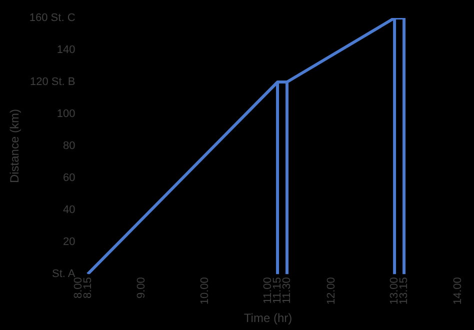 The width and height of the screenshot is (474, 330). Describe the element at coordinates (69, 210) in the screenshot. I see `y-tick-label: 40` at that location.